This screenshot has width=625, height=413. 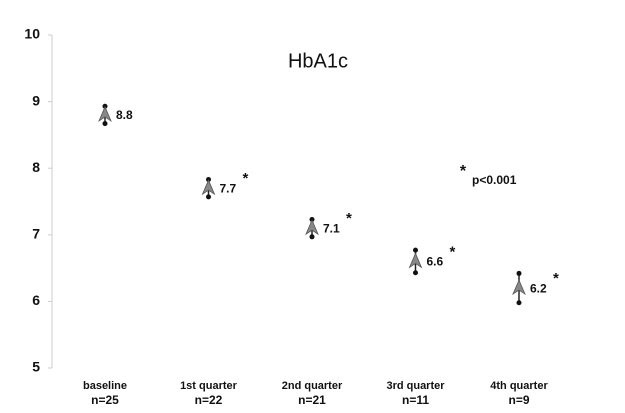 What do you see at coordinates (105, 400) in the screenshot?
I see `n-label: n=25` at bounding box center [105, 400].